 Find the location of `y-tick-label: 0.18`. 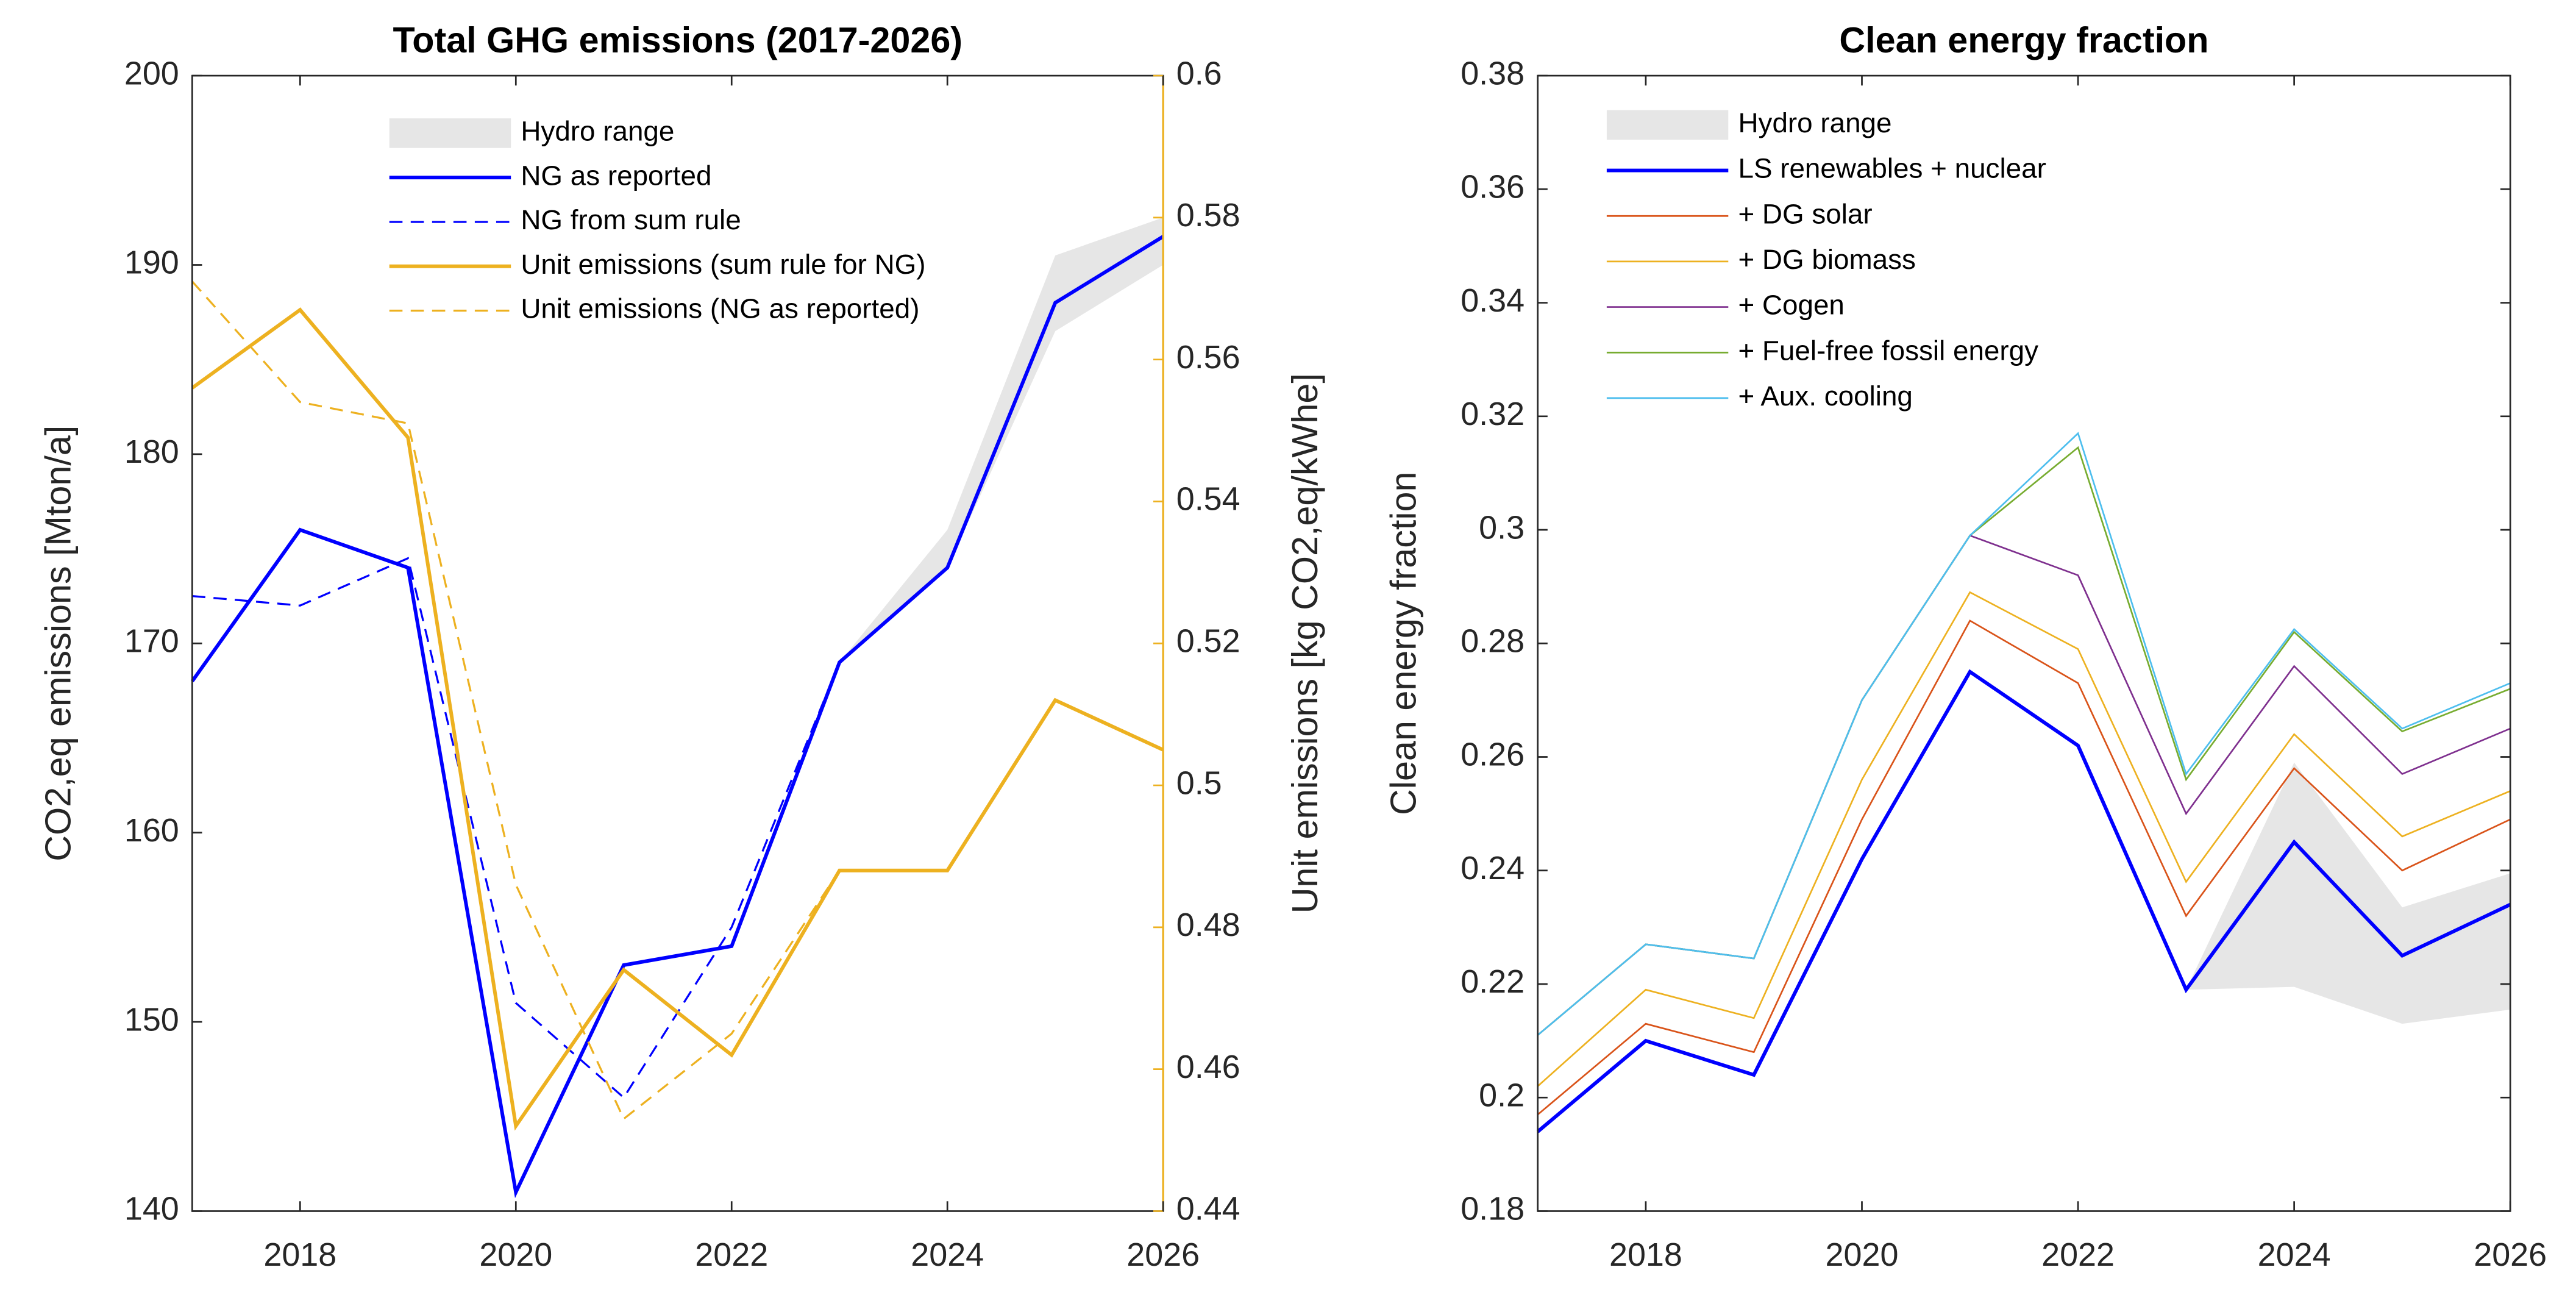

y-tick-label: 0.18 is located at coordinates (1493, 1209).